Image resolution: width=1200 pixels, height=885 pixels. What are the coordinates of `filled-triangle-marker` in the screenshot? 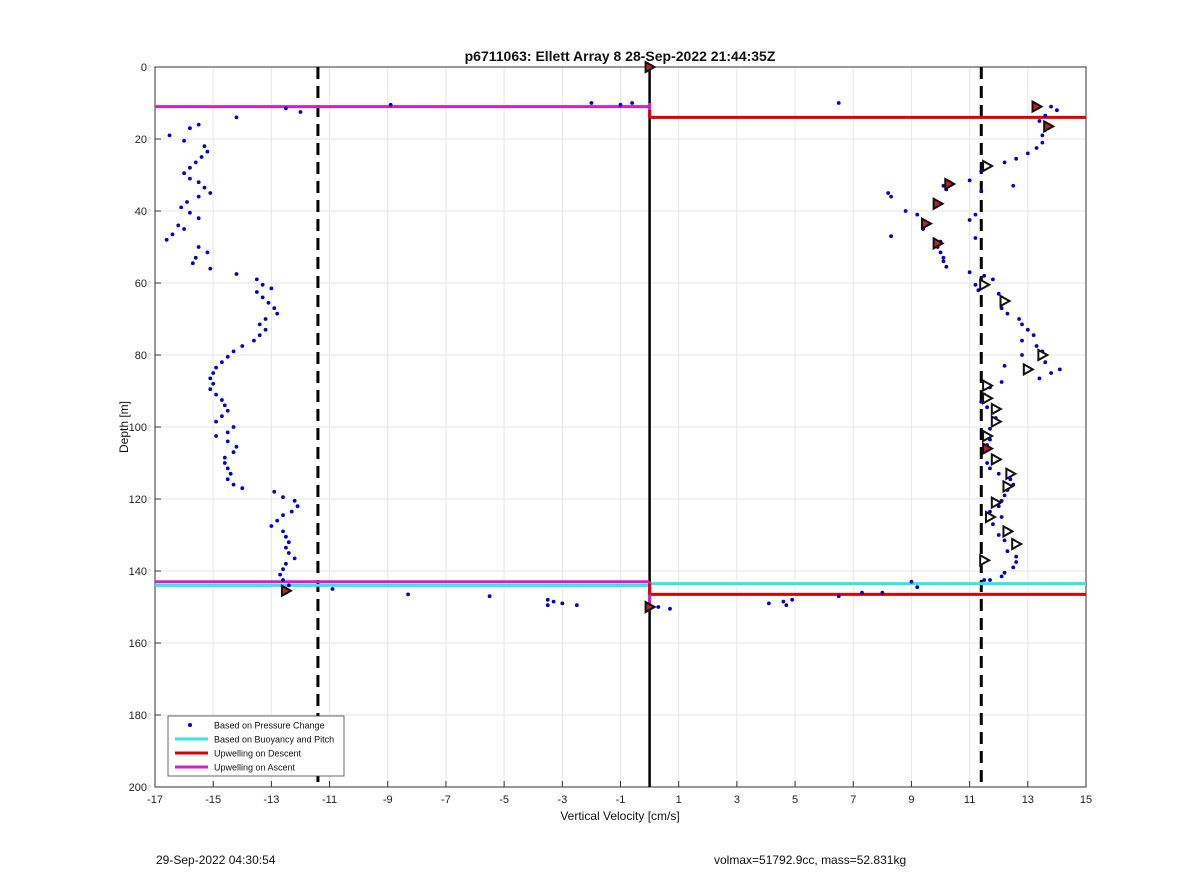 It's located at (1049, 126).